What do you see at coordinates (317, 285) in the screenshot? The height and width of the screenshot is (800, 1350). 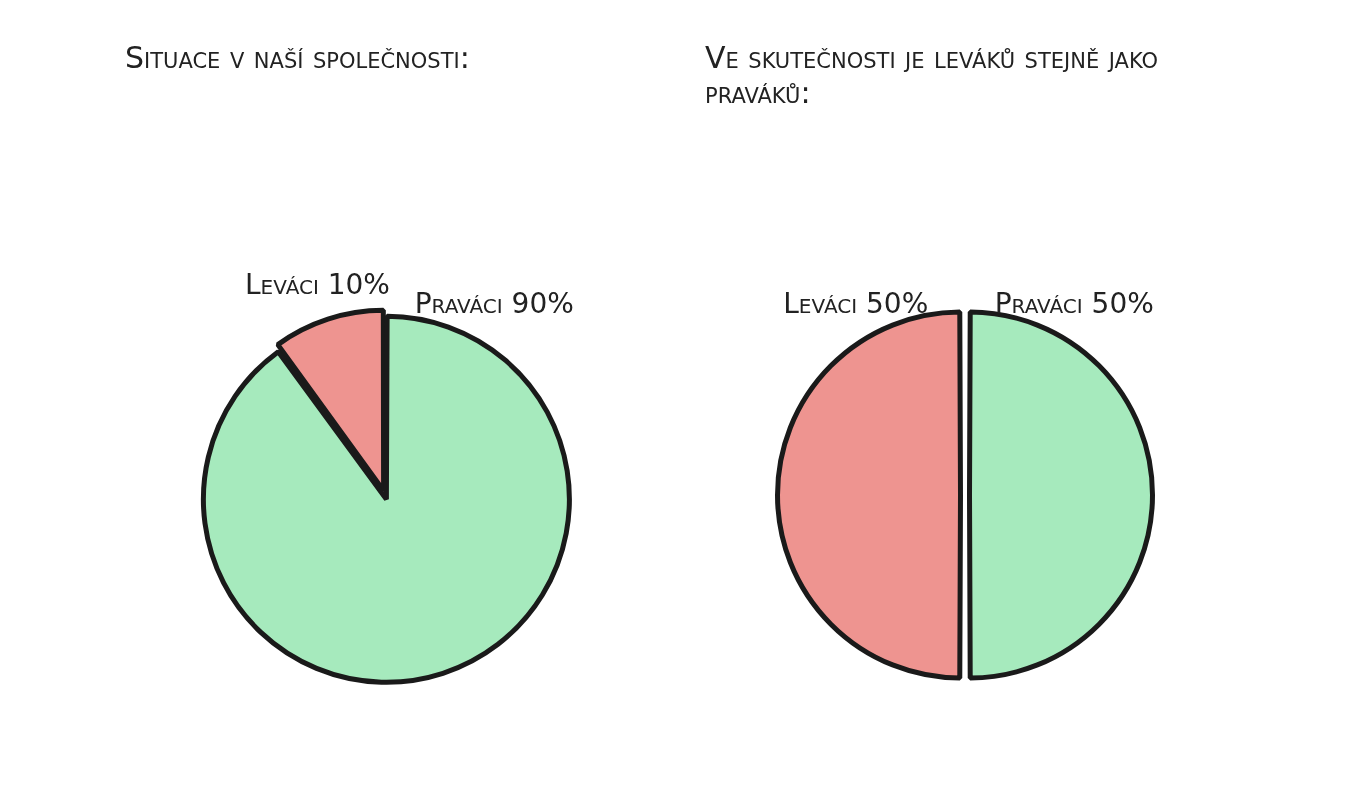 I see `slice-label: Leváci 10%` at bounding box center [317, 285].